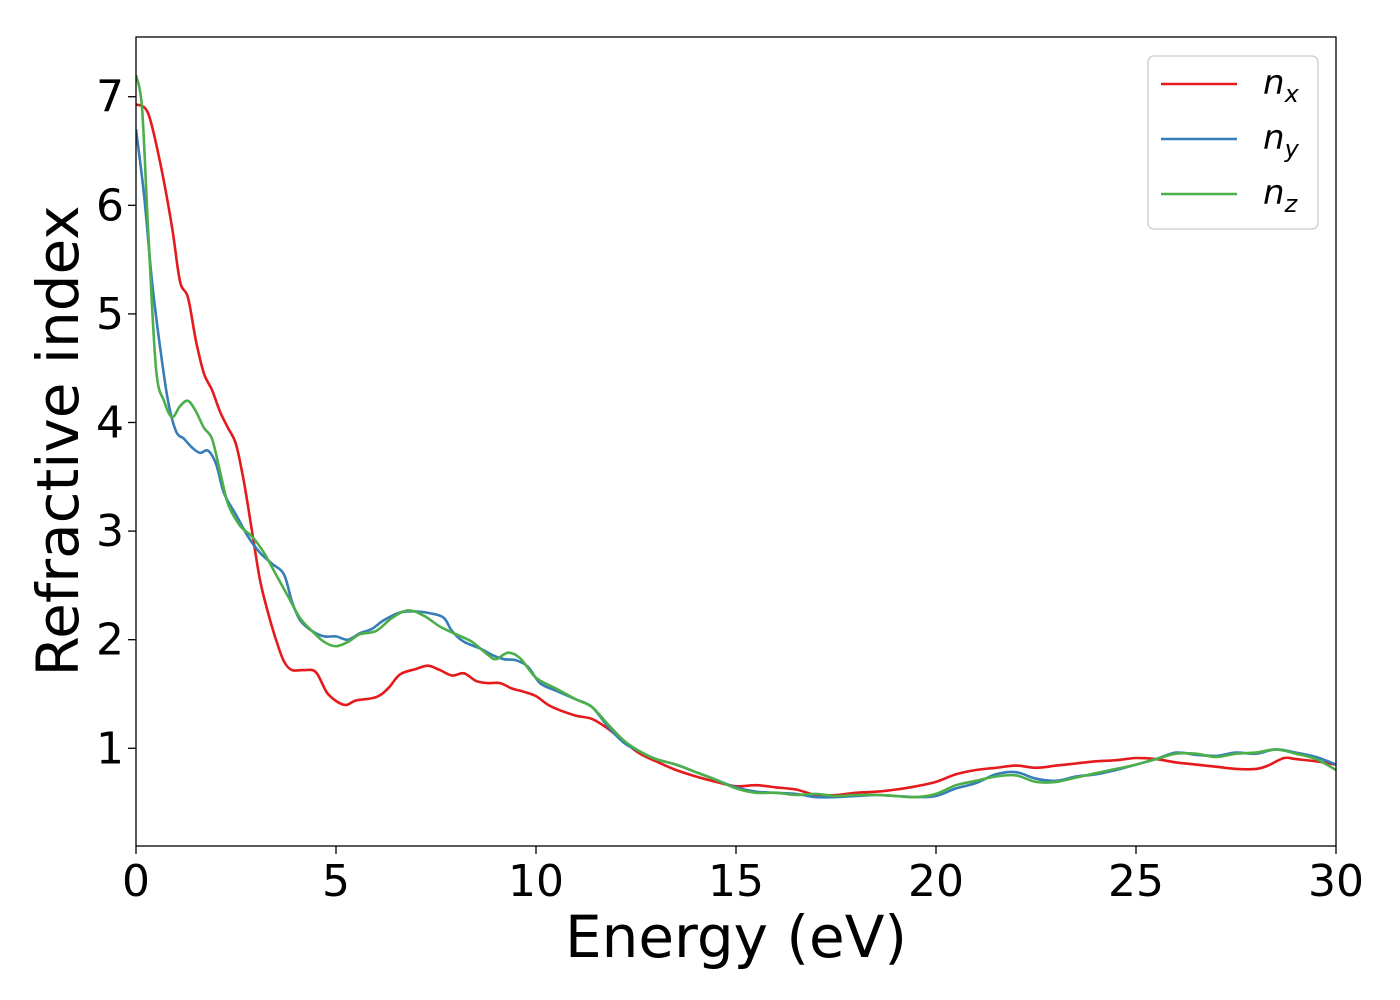 Image resolution: width=1400 pixels, height=1000 pixels. I want to click on y-tick-label: 3, so click(110, 531).